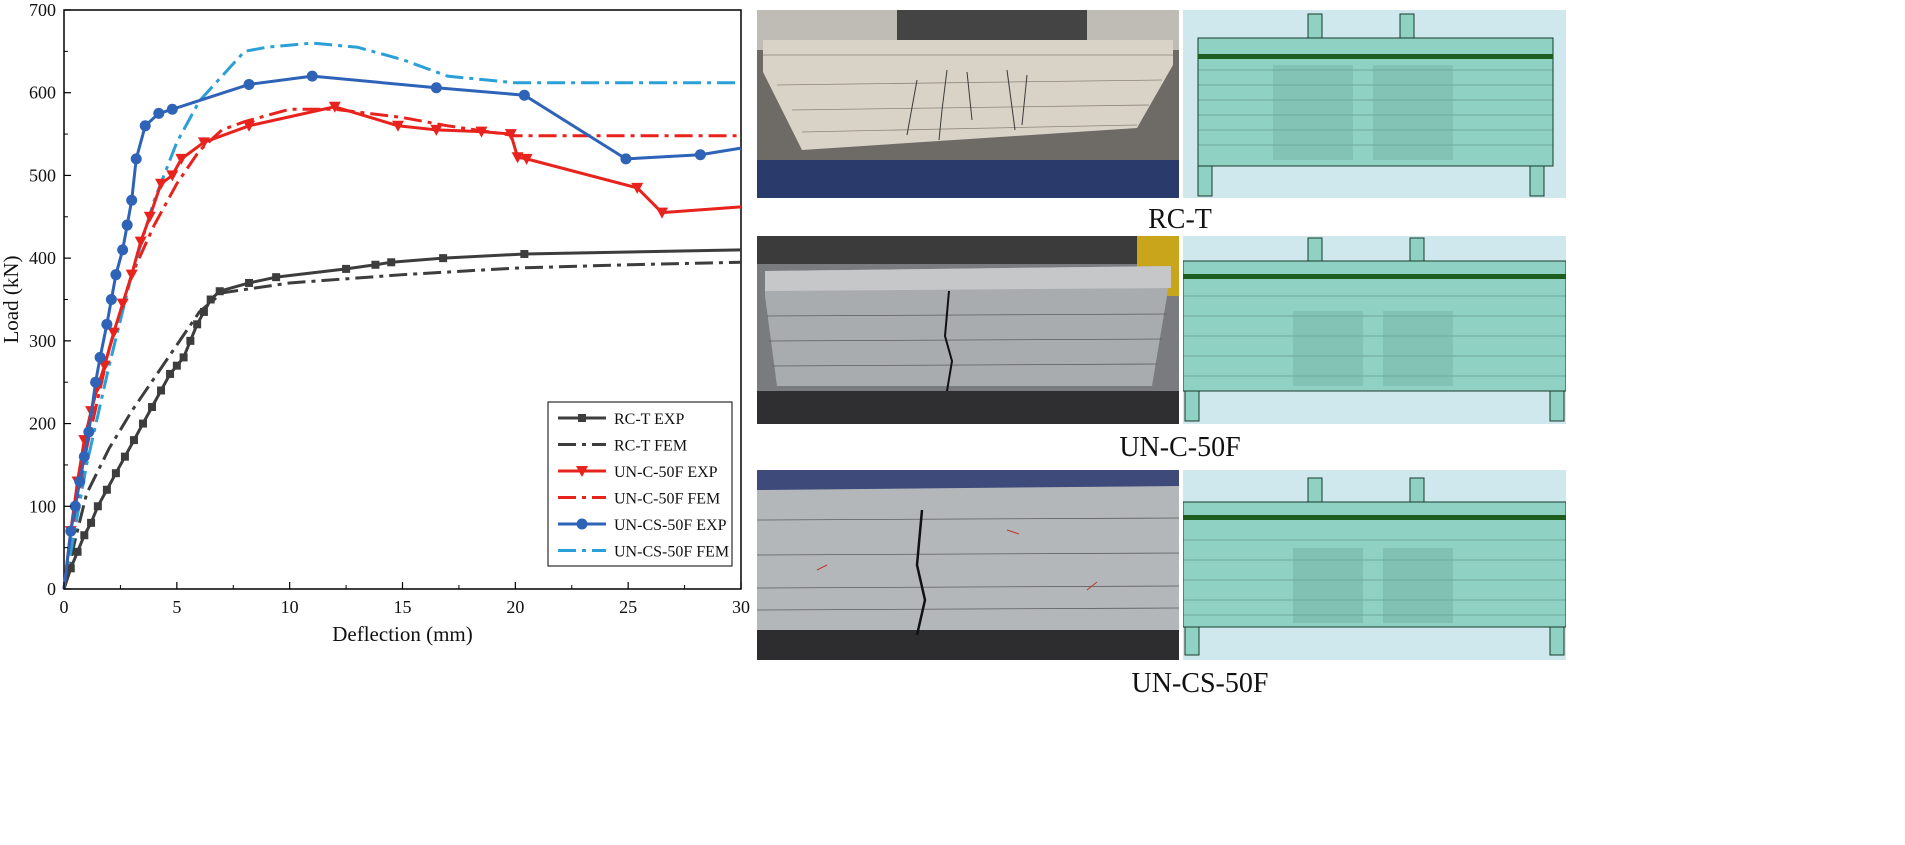  Describe the element at coordinates (42, 93) in the screenshot. I see `y-tick-label: 600` at that location.